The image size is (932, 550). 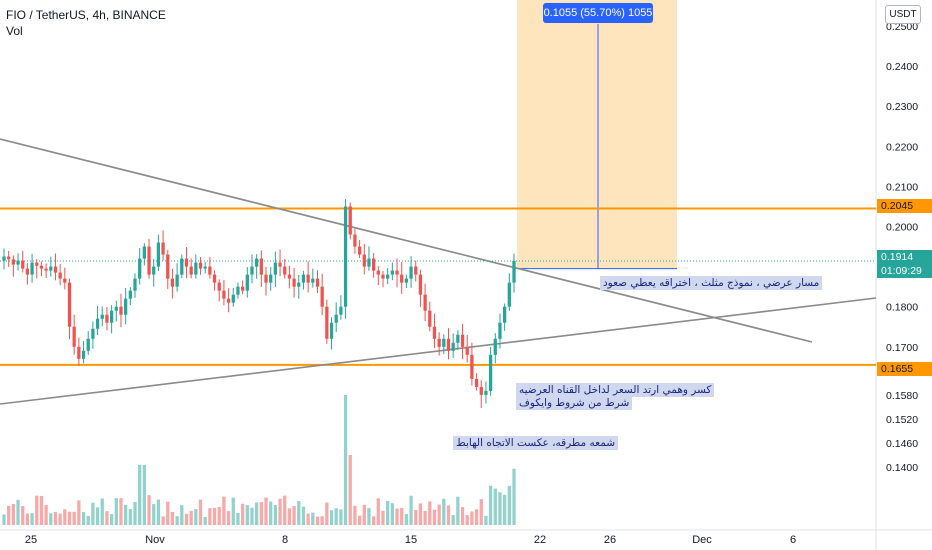 I want to click on fakeout-annotation-line1: كسر وهمي ارتد السعر لداخل القناه العرضيه, so click(x=615, y=390).